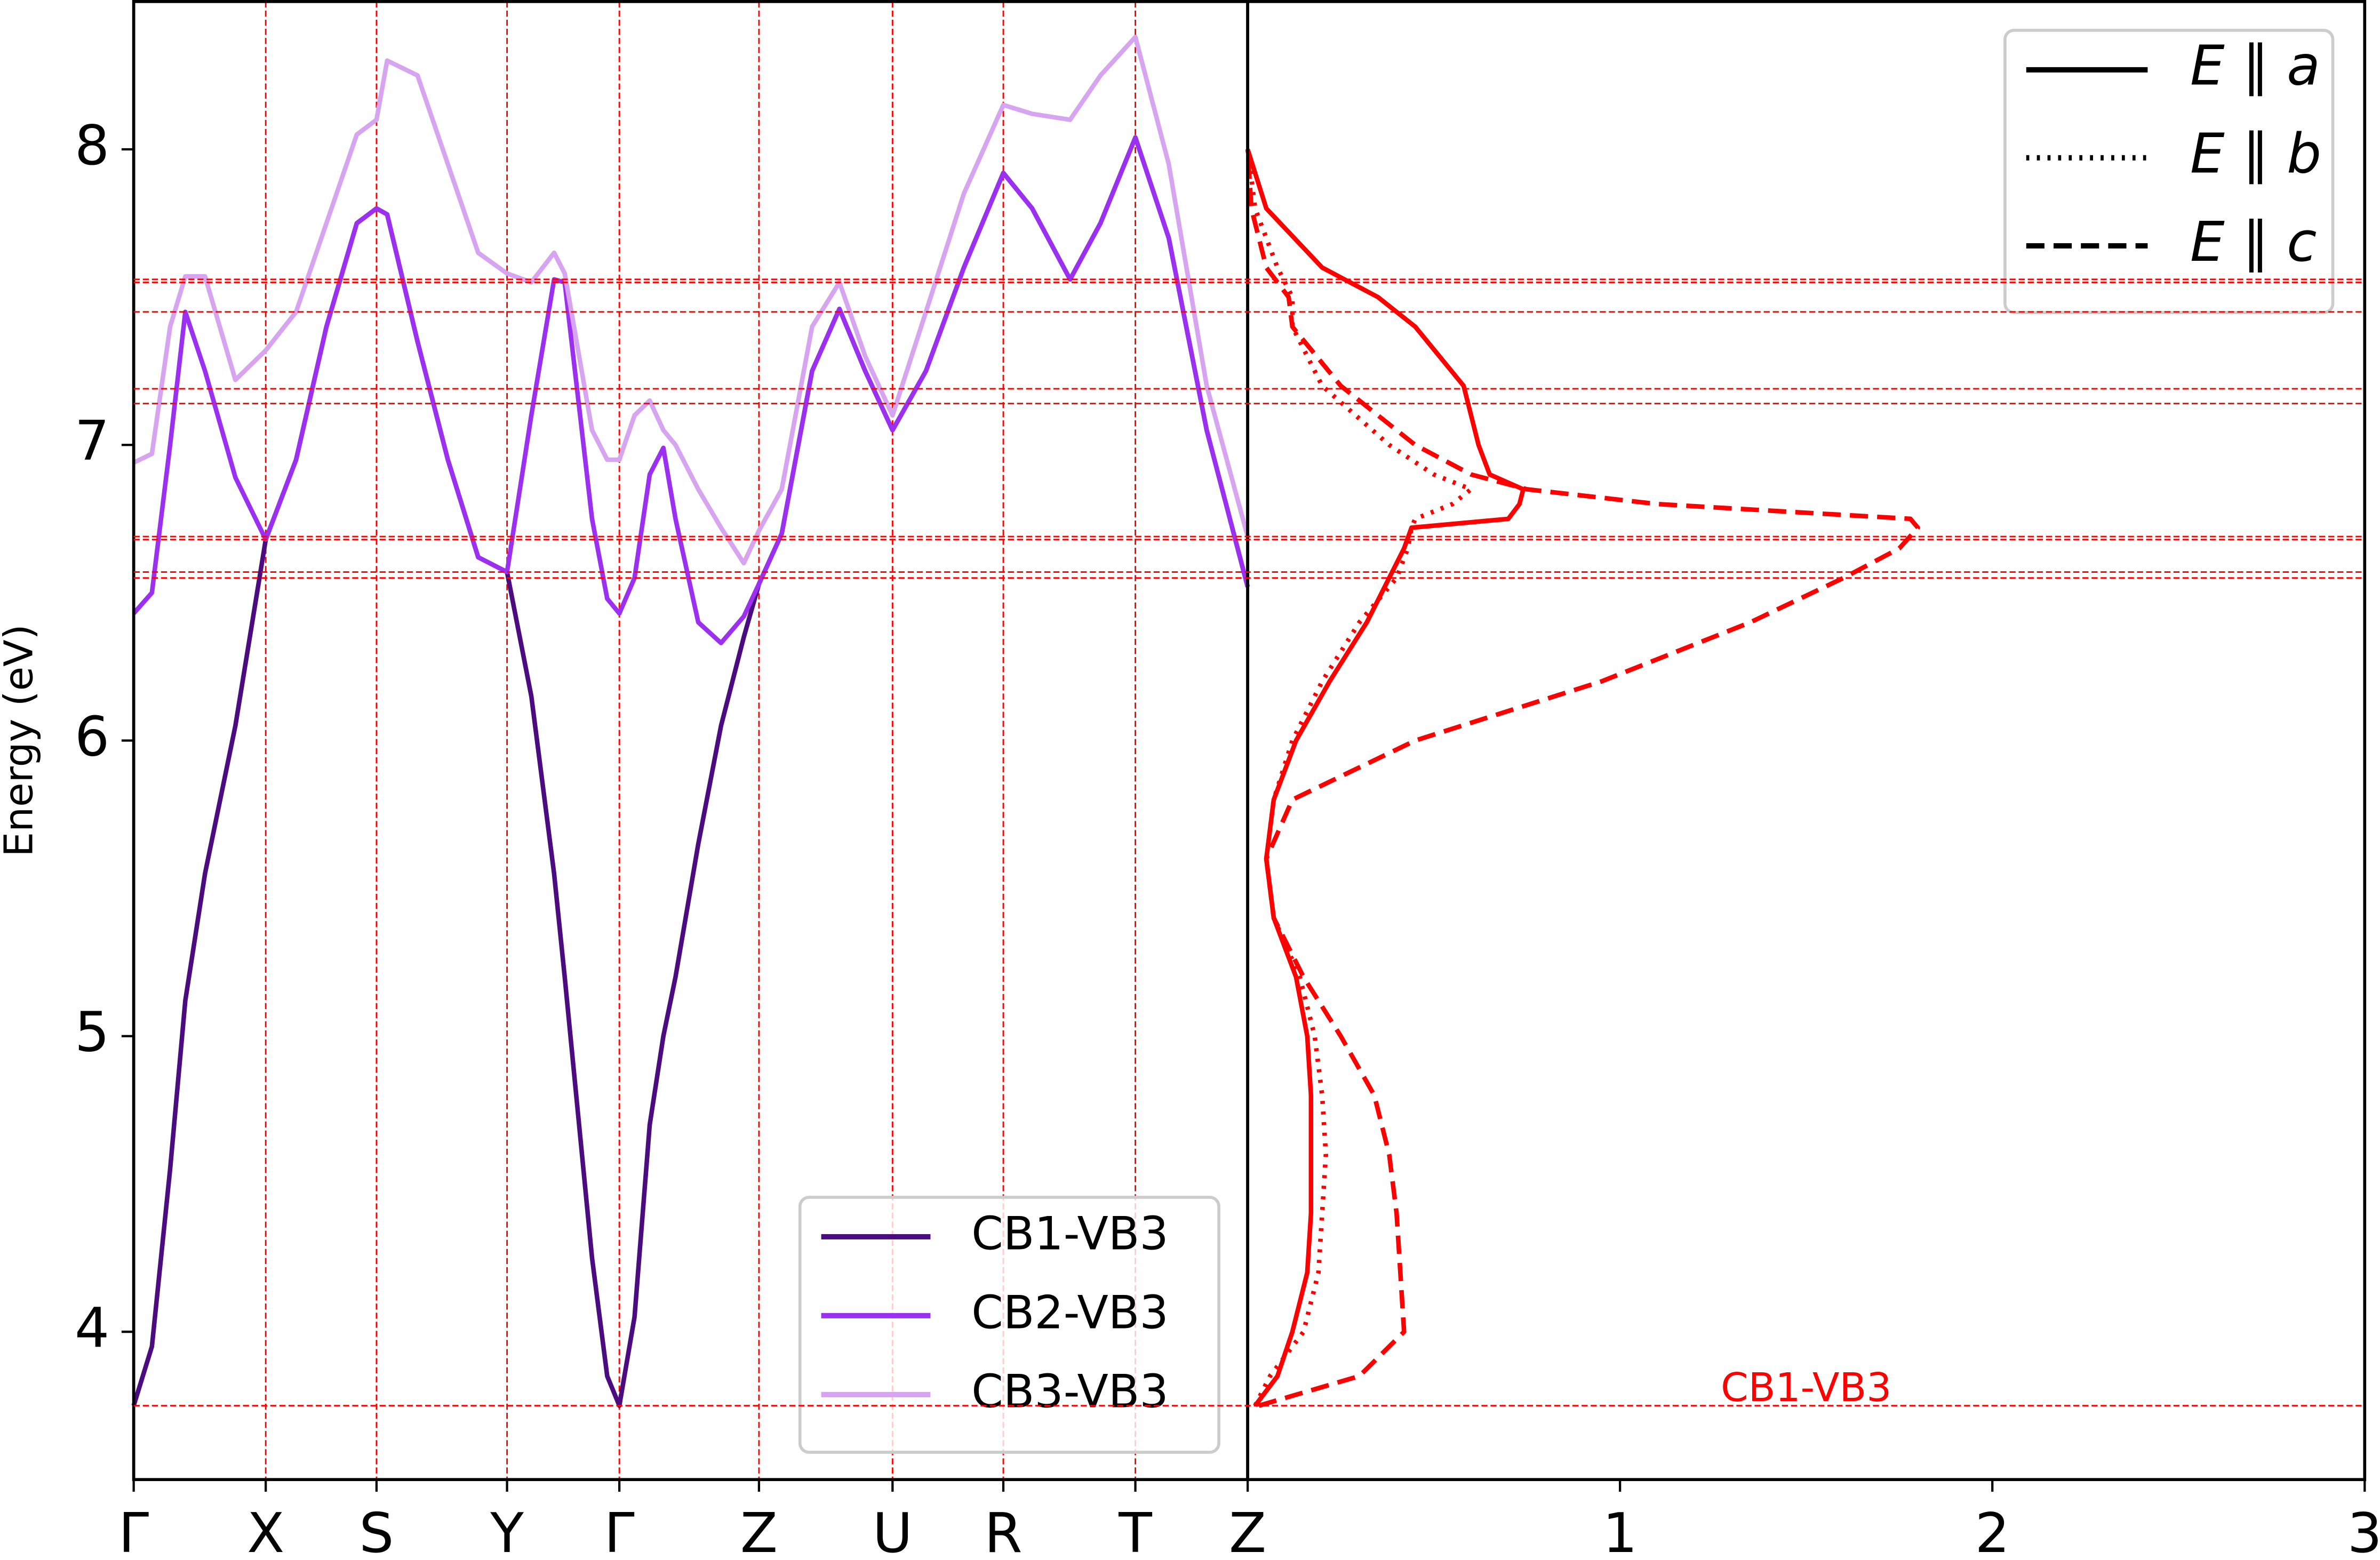 This screenshot has width=2380, height=1560. I want to click on legend-label: CB1-VB3, so click(1069, 1233).